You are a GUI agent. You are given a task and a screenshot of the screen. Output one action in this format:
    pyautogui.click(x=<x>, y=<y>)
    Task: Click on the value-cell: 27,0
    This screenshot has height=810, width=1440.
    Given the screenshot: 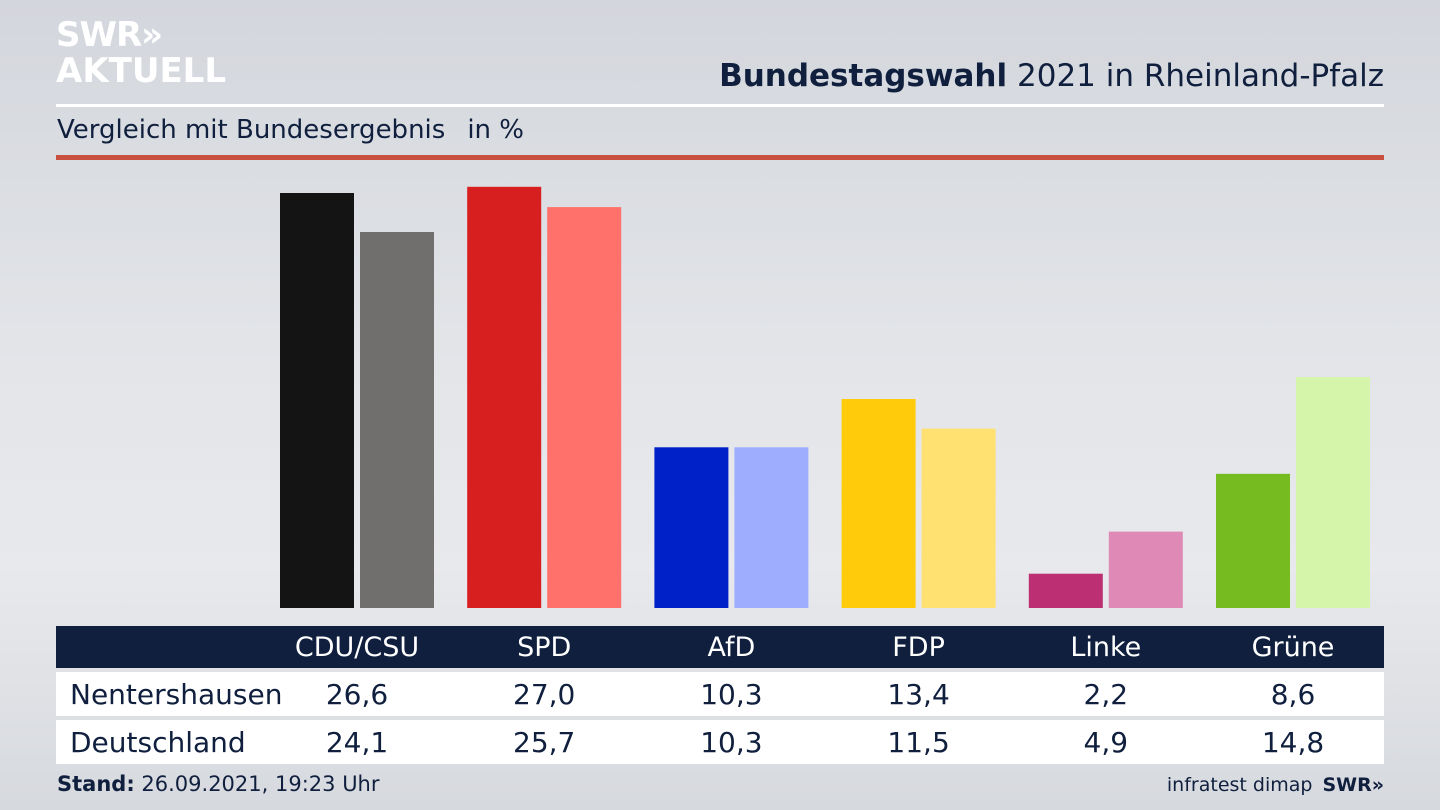 What is the action you would take?
    pyautogui.click(x=544, y=694)
    